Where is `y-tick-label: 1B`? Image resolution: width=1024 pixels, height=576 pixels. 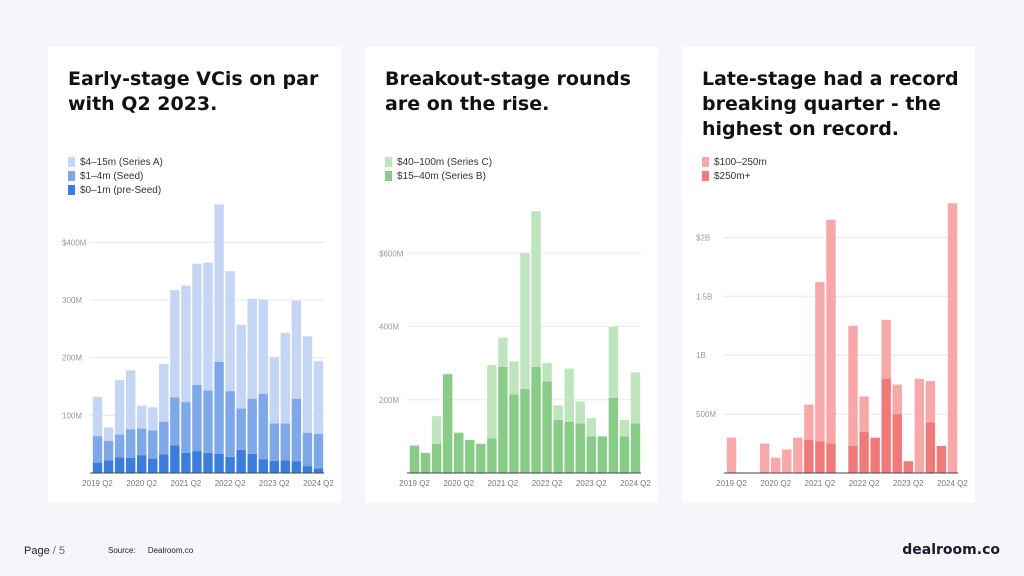 y-tick-label: 1B is located at coordinates (701, 355).